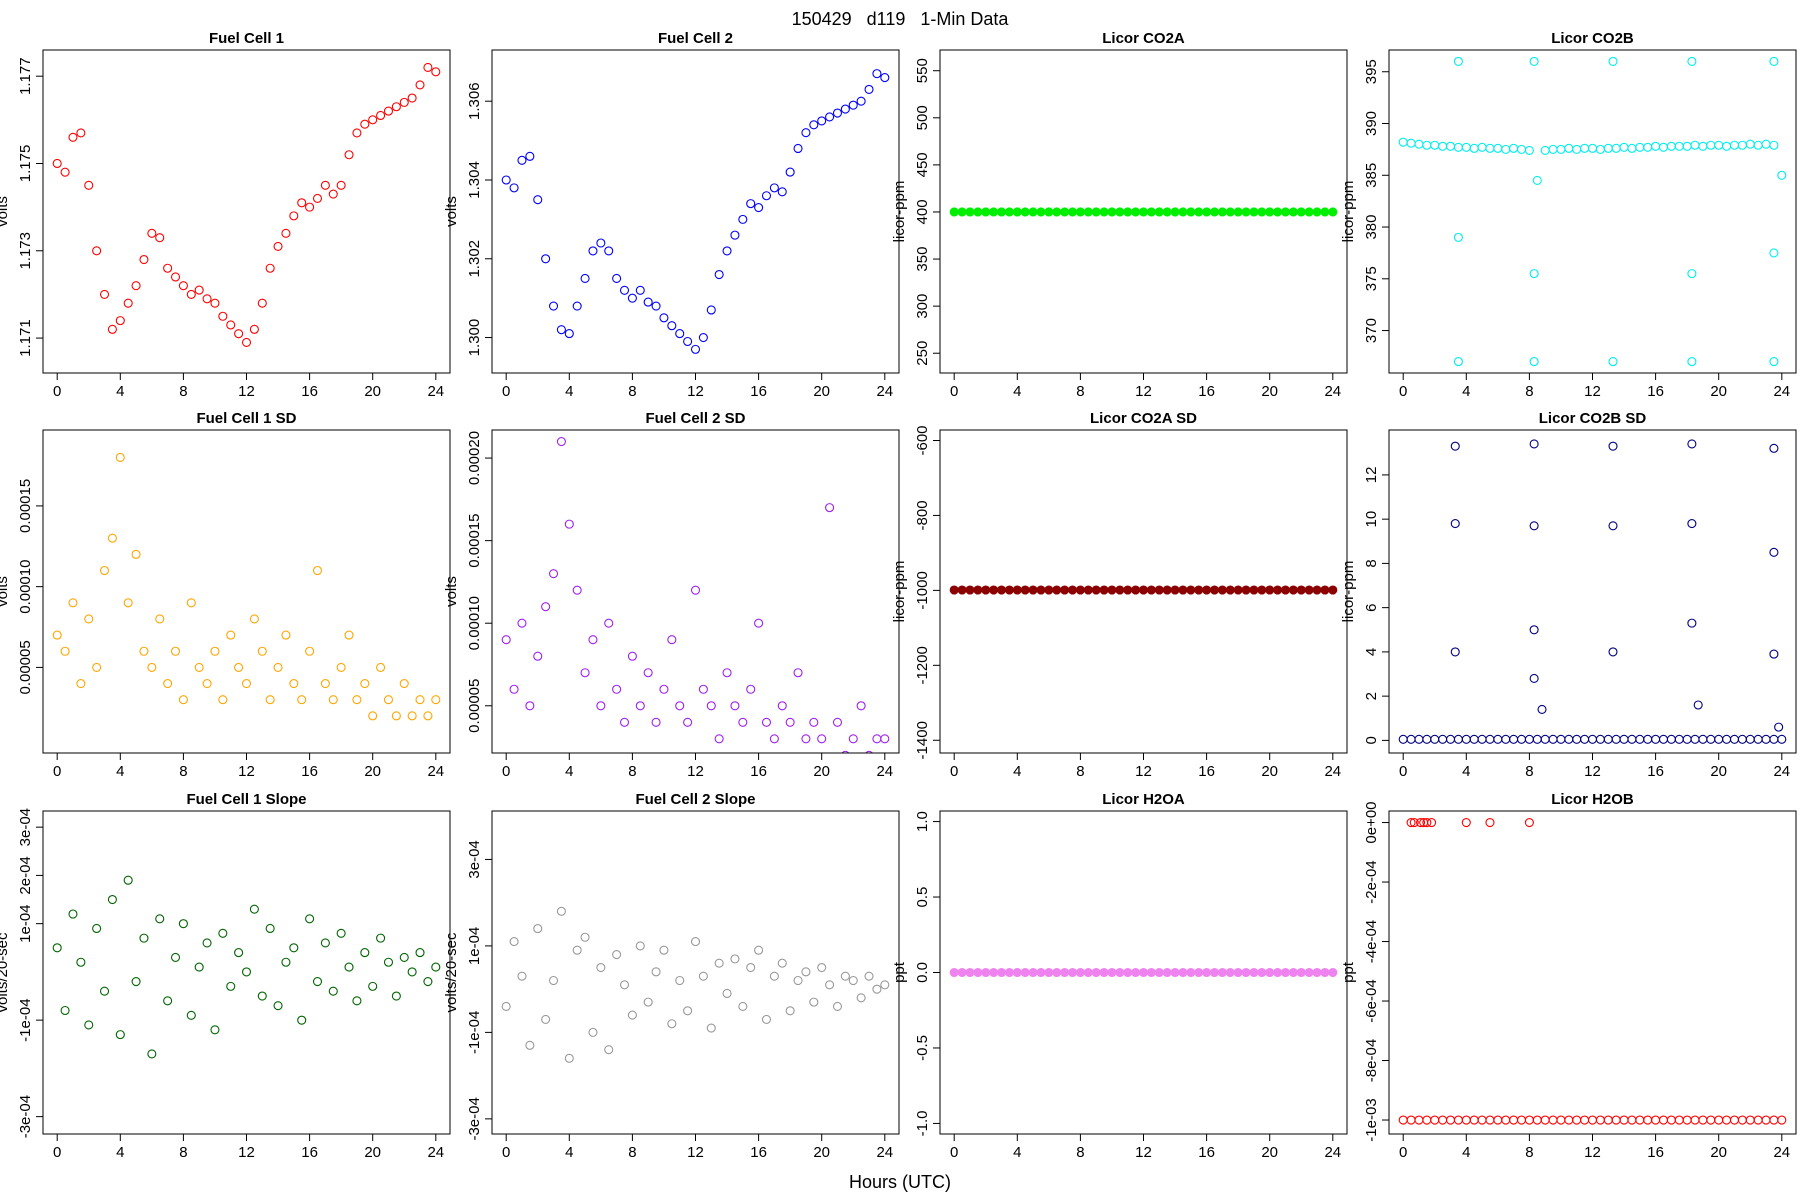  Describe the element at coordinates (474, 1032) in the screenshot. I see `y-tick-label: -1e-04` at that location.